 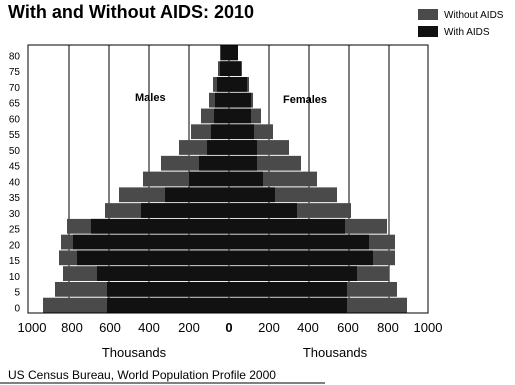 I want to click on x-tick-label: 0, so click(x=228, y=327).